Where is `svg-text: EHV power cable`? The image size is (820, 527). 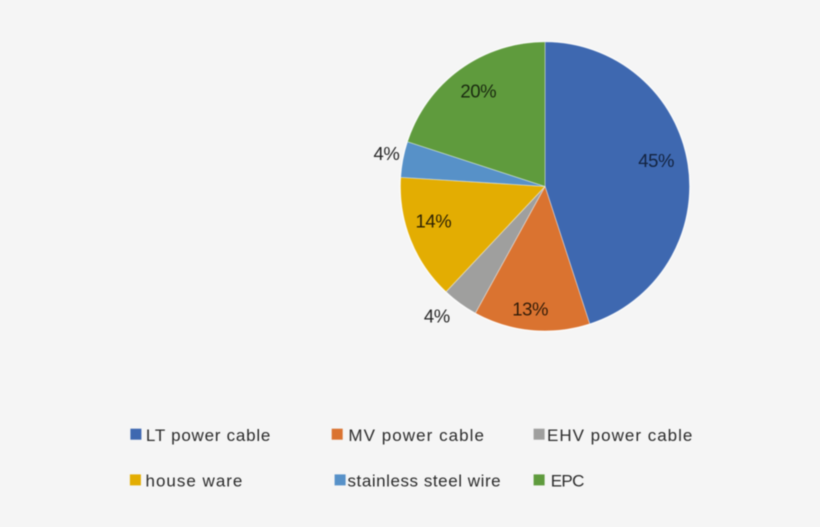 svg-text: EHV power cable is located at coordinates (620, 435).